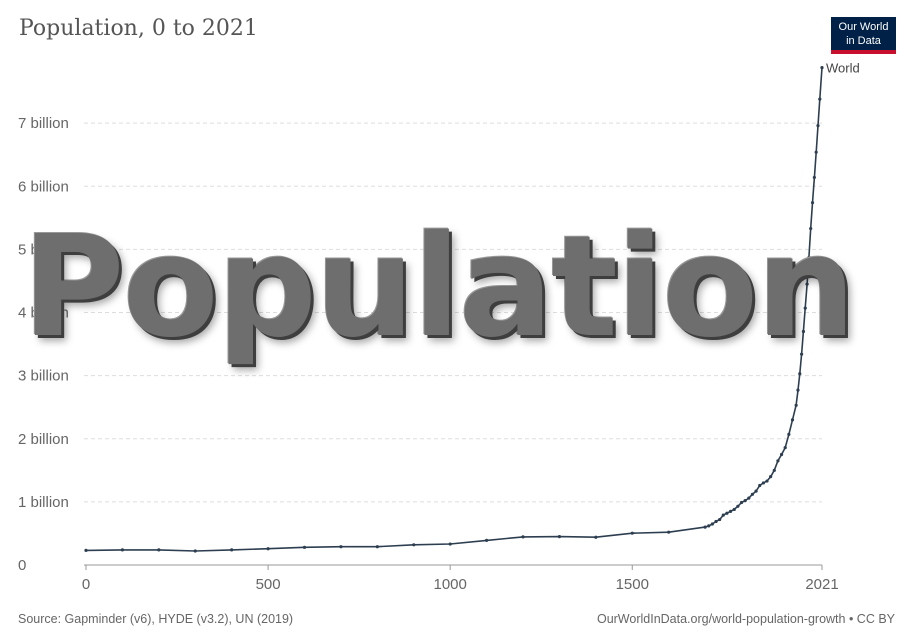  What do you see at coordinates (86, 584) in the screenshot?
I see `x-tick-label: 0` at bounding box center [86, 584].